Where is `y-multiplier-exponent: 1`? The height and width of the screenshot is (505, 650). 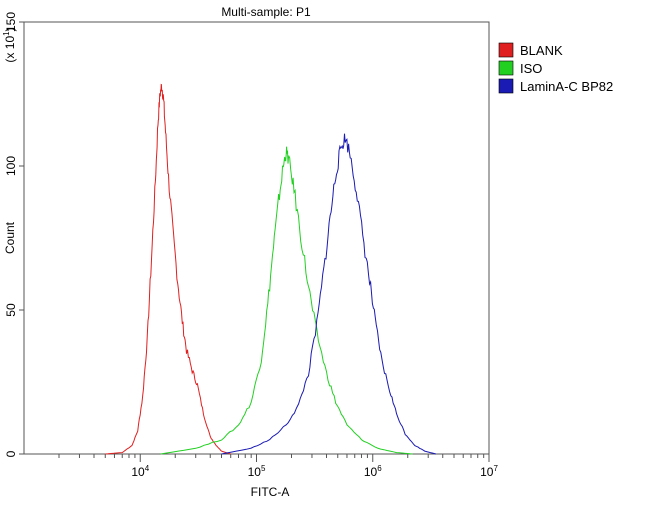 y-multiplier-exponent: 1 is located at coordinates (6, 33).